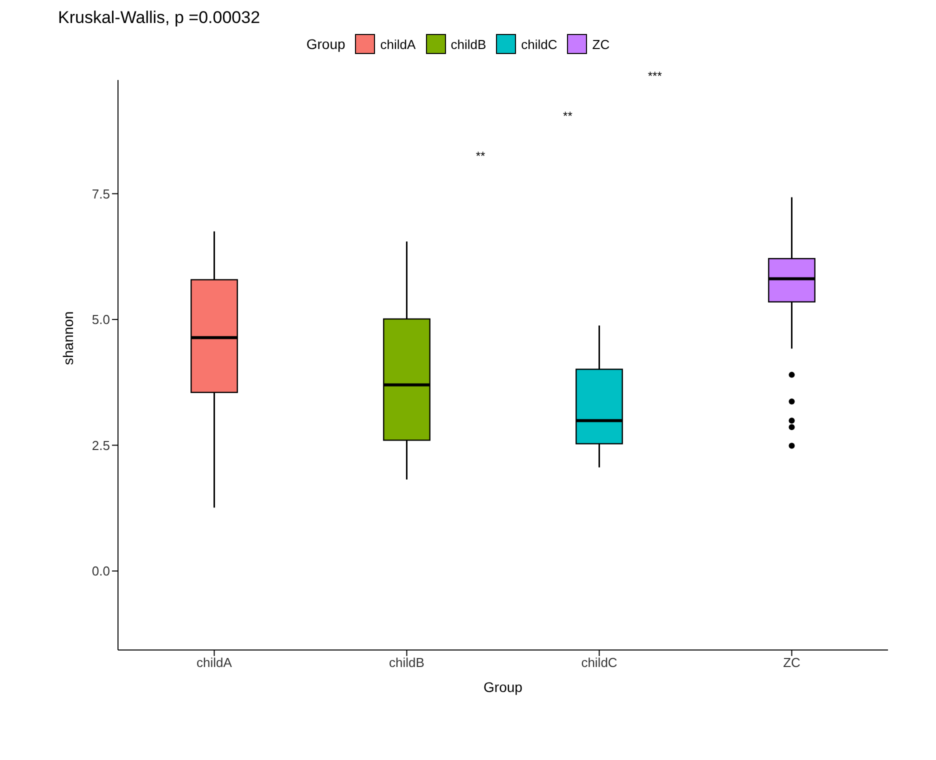  I want to click on legend-label: childA, so click(397, 45).